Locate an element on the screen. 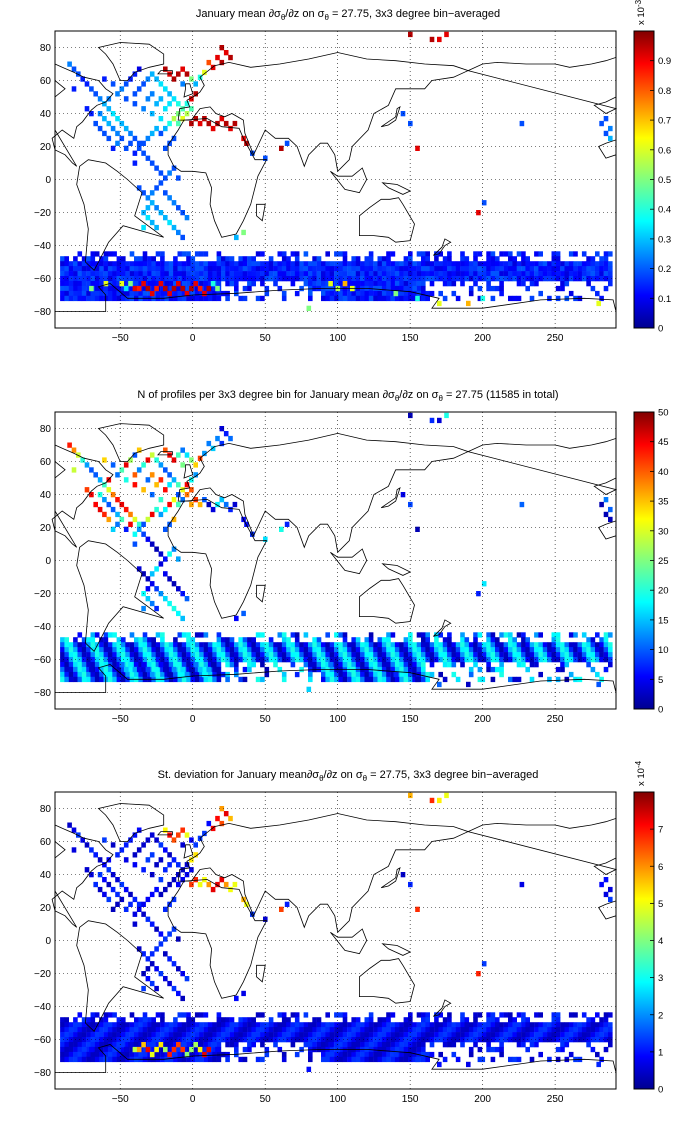 This screenshot has width=696, height=1140. coastline is located at coordinates (217, 178).